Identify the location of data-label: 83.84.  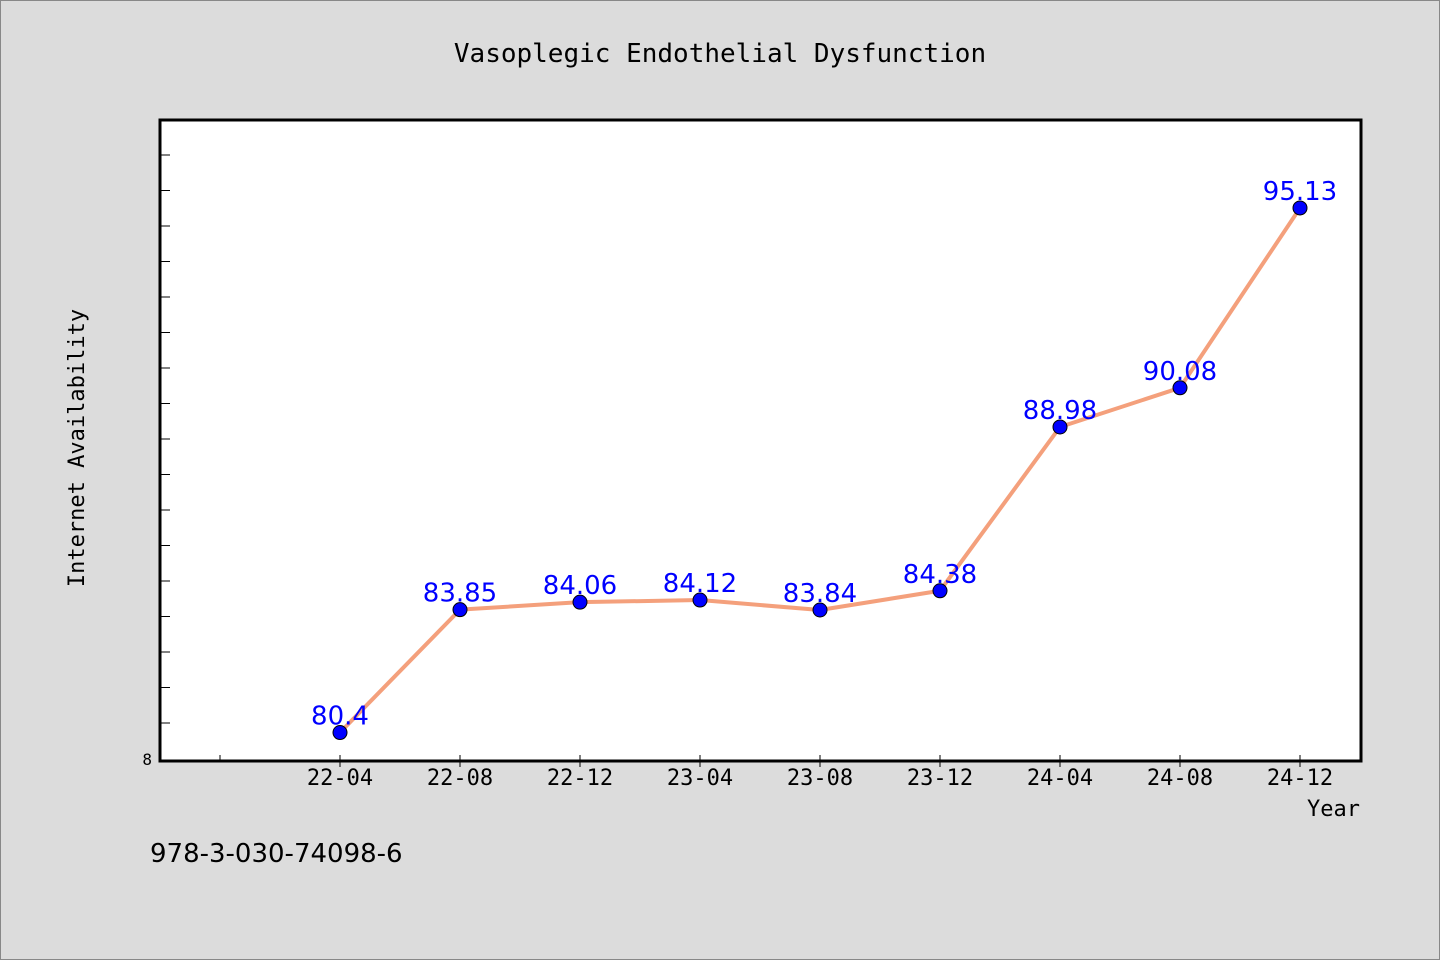
(820, 594).